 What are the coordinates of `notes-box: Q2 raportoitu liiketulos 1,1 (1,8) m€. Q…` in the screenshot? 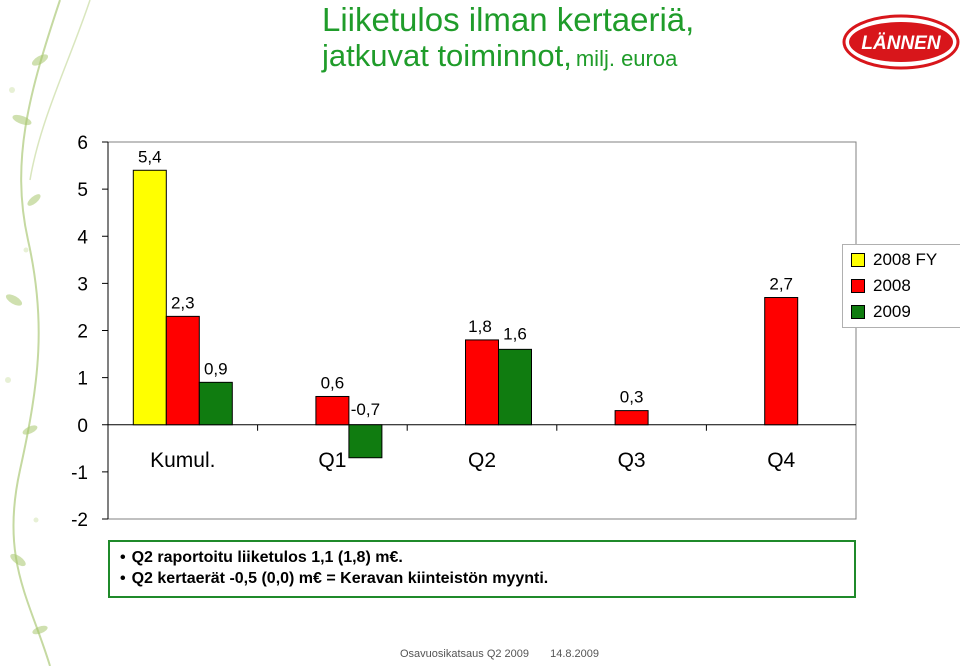 It's located at (482, 569).